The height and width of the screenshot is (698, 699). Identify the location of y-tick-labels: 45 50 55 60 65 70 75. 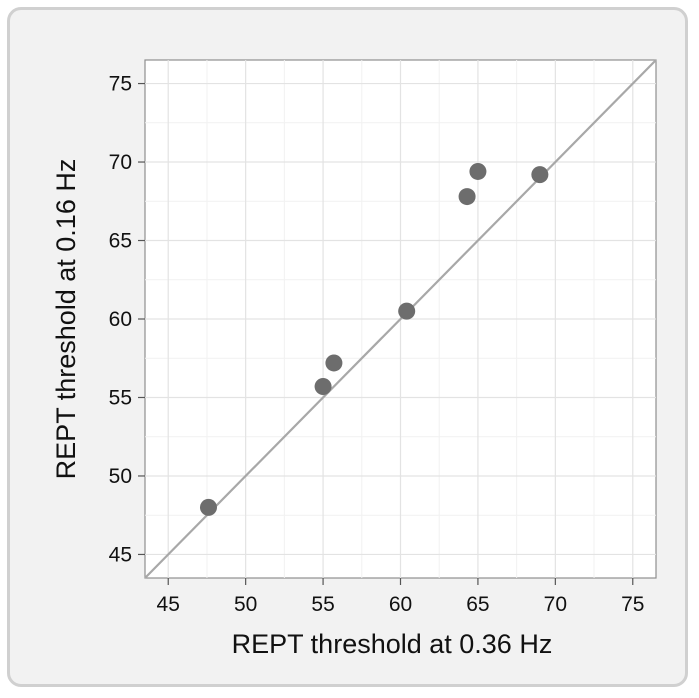
(120, 320).